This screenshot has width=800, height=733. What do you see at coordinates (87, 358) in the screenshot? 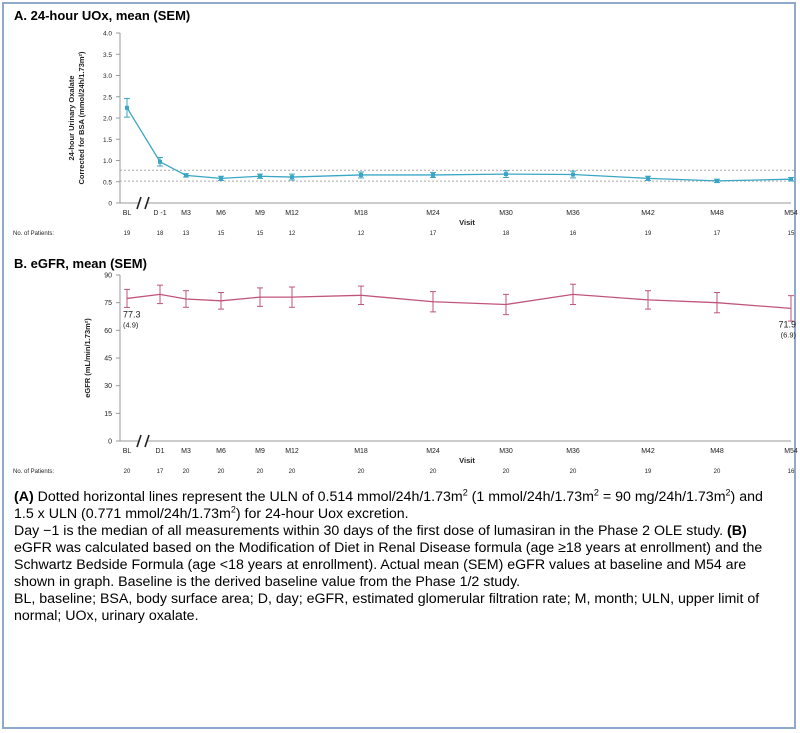
I see `y-axis-label: eGFR (mL/min/1.73m²)` at bounding box center [87, 358].